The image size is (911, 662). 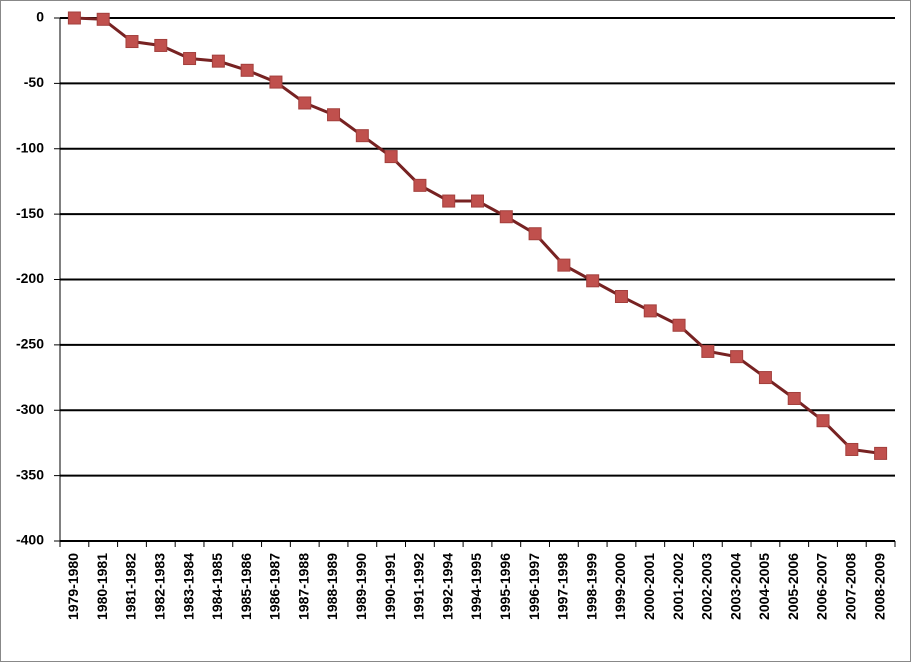 What do you see at coordinates (217, 586) in the screenshot?
I see `x-tick-label: 1984-1985` at bounding box center [217, 586].